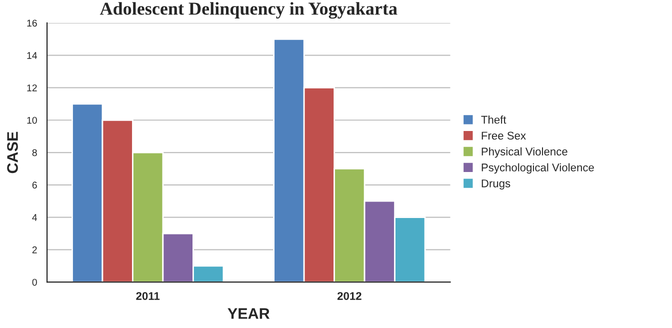 This screenshot has height=328, width=672. Describe the element at coordinates (538, 168) in the screenshot. I see `legend-label: Psychological Violence` at that location.